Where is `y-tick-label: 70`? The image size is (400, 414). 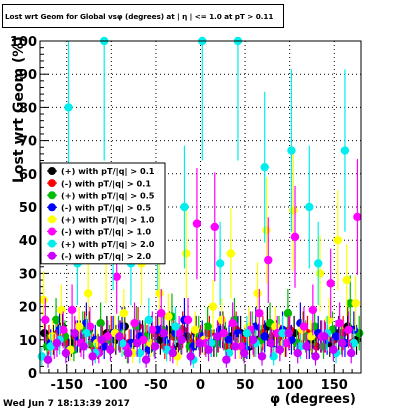 y-tick-label: 70 is located at coordinates (28, 142).